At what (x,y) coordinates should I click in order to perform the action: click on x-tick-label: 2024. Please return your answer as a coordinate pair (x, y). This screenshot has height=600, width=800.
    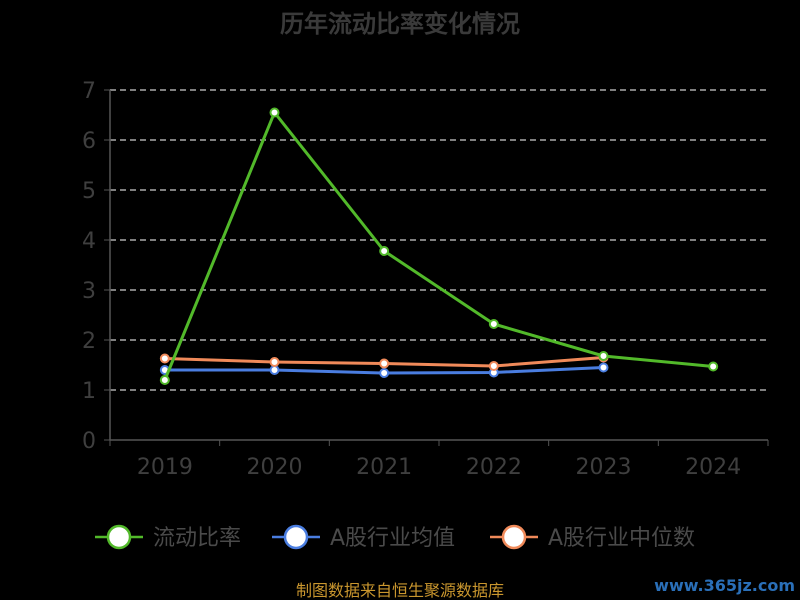
    Looking at the image, I should click on (713, 467).